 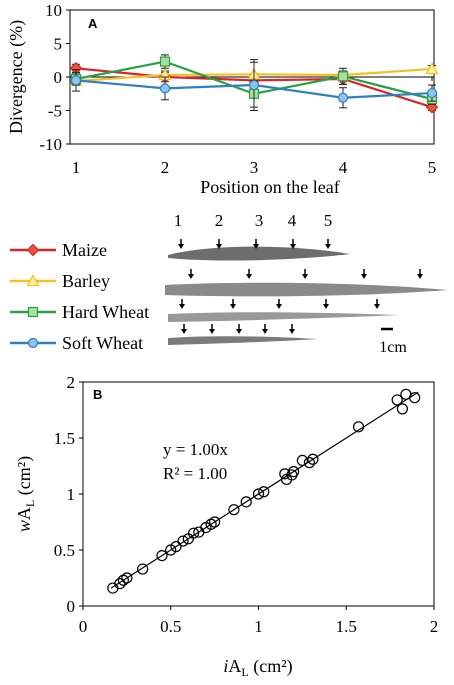 What do you see at coordinates (71, 494) in the screenshot?
I see `panel-b-y-tick-label: 1` at bounding box center [71, 494].